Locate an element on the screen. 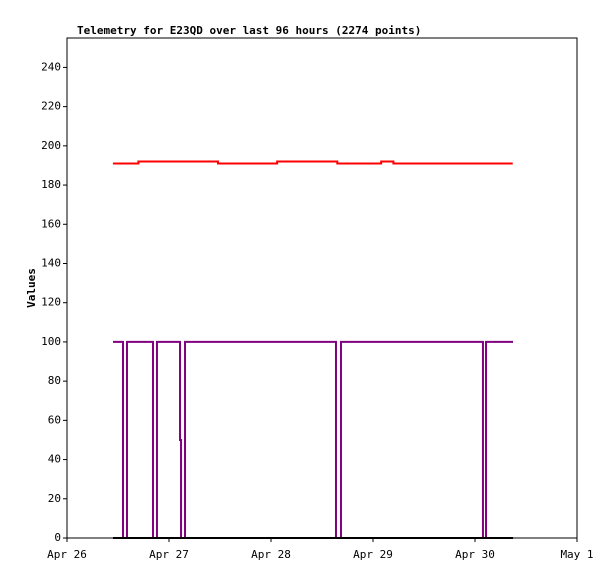  y-tick-label: 220 is located at coordinates (51, 106).